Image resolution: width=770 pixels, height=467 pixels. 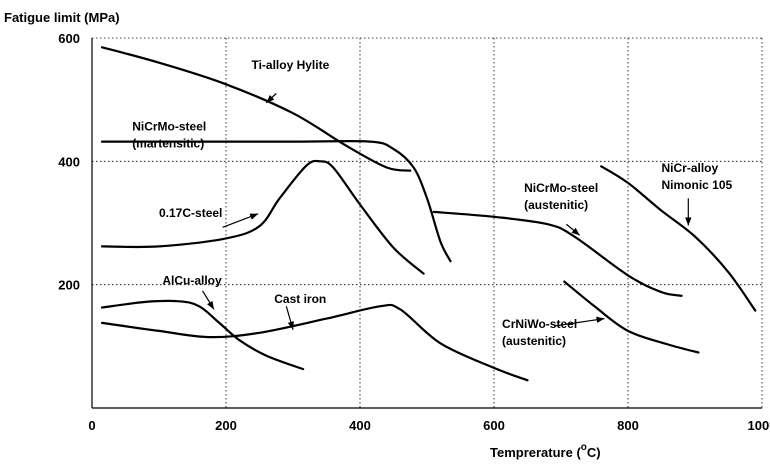 What do you see at coordinates (556, 205) in the screenshot?
I see `annotation-label-nicrmo_a: (austenitic)` at bounding box center [556, 205].